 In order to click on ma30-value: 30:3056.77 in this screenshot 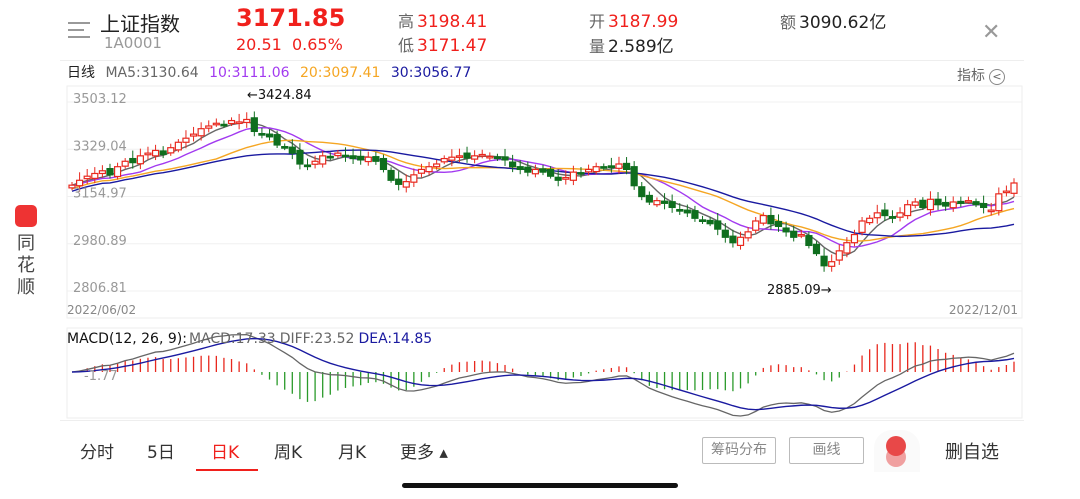, I will do `click(431, 73)`.